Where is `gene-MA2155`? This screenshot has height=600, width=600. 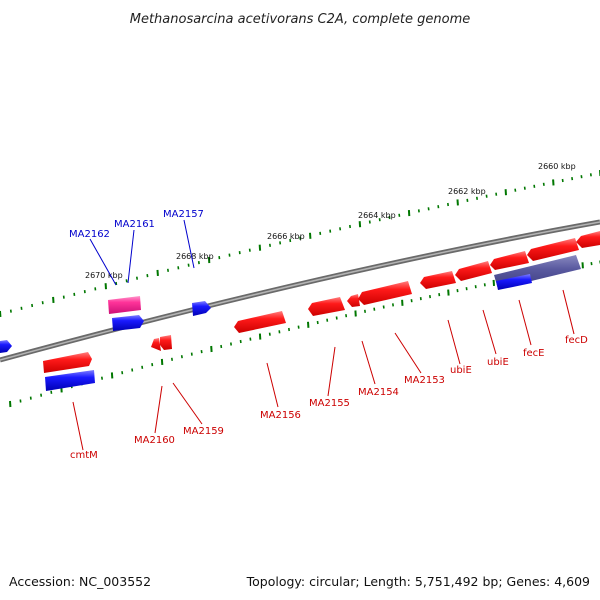 gene-MA2155 is located at coordinates (326, 306).